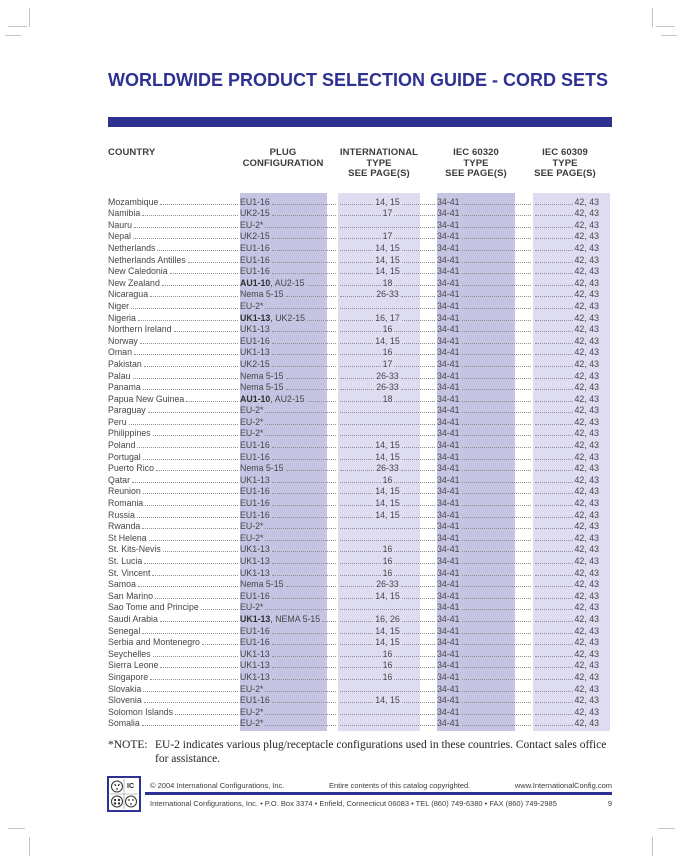 The height and width of the screenshot is (864, 684). Describe the element at coordinates (124, 456) in the screenshot. I see `country-name: Portugal` at that location.